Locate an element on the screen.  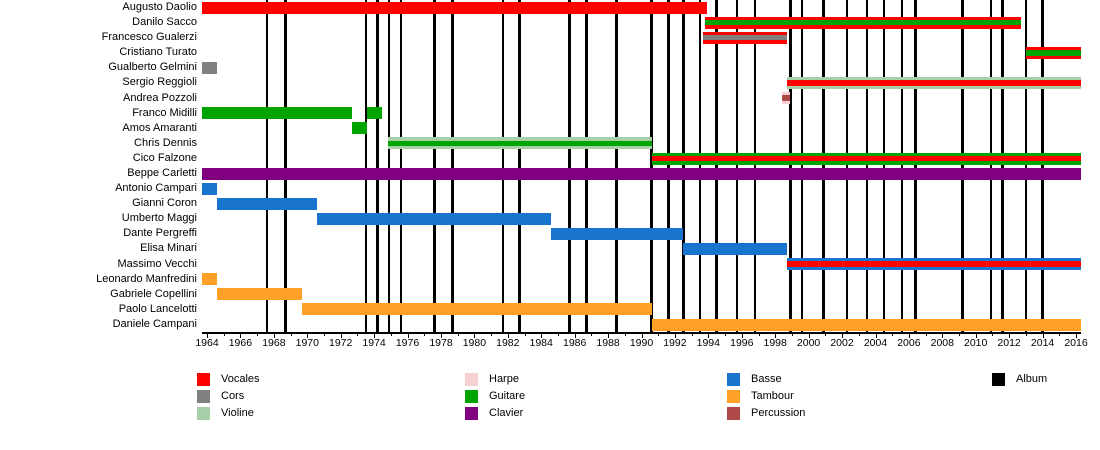
member-label: Umberto Maggi is located at coordinates (159, 218).